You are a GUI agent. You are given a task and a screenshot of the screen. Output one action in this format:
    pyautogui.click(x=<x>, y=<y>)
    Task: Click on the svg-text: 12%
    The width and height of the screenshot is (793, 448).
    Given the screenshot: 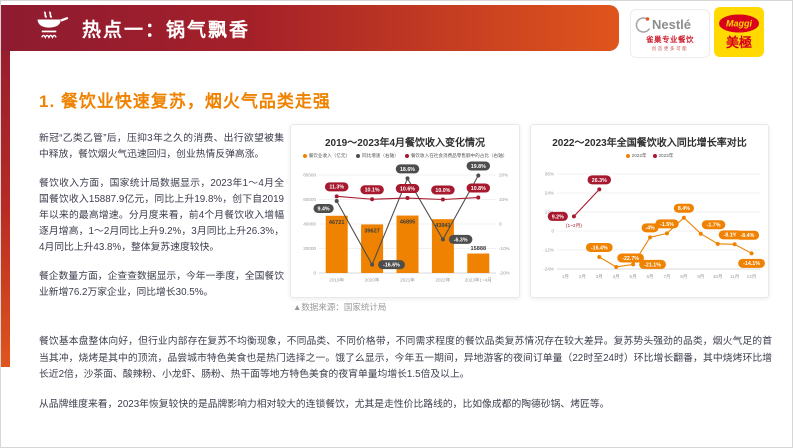 What is the action you would take?
    pyautogui.click(x=549, y=212)
    